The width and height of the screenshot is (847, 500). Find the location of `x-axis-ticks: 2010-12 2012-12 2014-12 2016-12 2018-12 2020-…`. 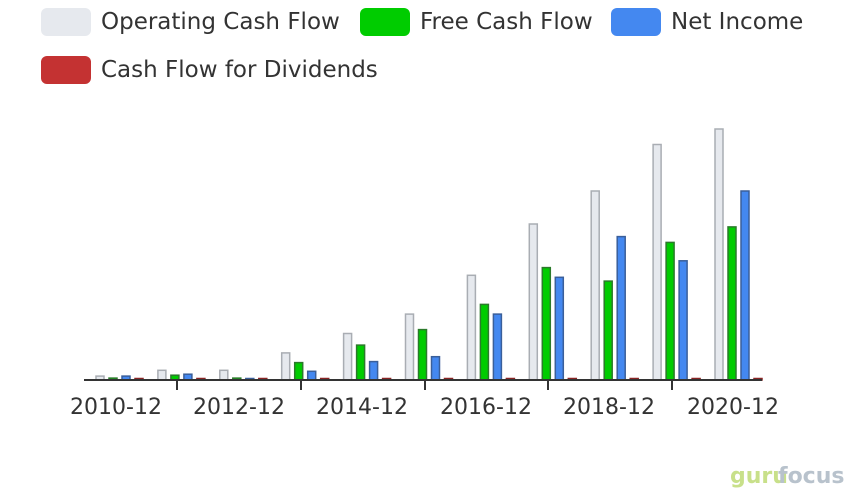

x-axis-ticks: 2010-12 2012-12 2014-12 2016-12 2018-12 2020-… is located at coordinates (424, 400).